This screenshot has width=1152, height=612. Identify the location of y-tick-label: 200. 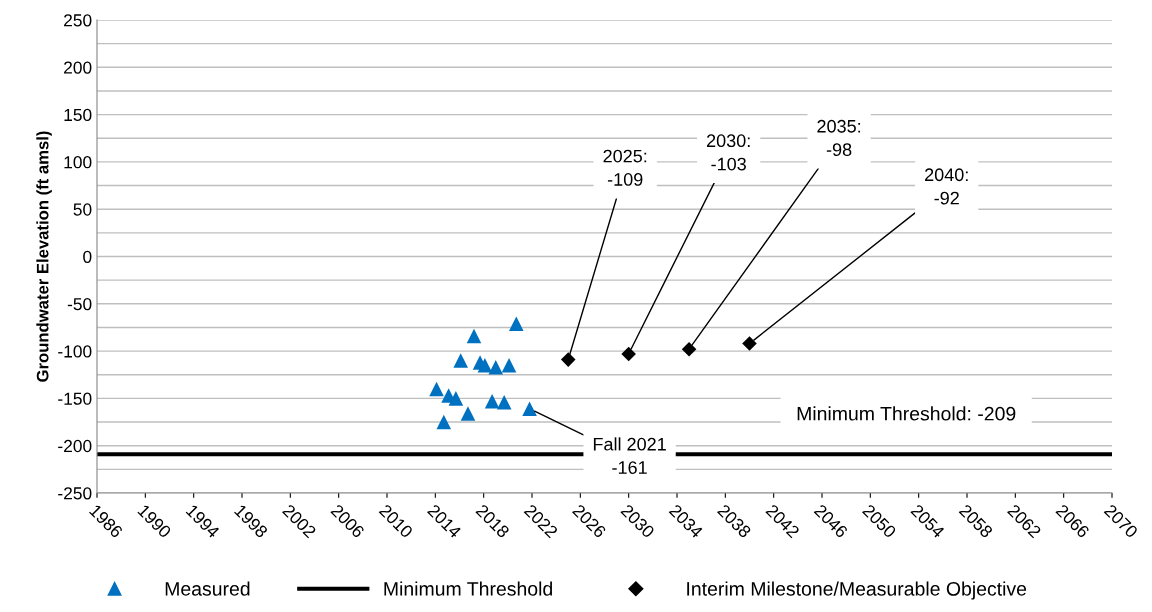
(78, 67).